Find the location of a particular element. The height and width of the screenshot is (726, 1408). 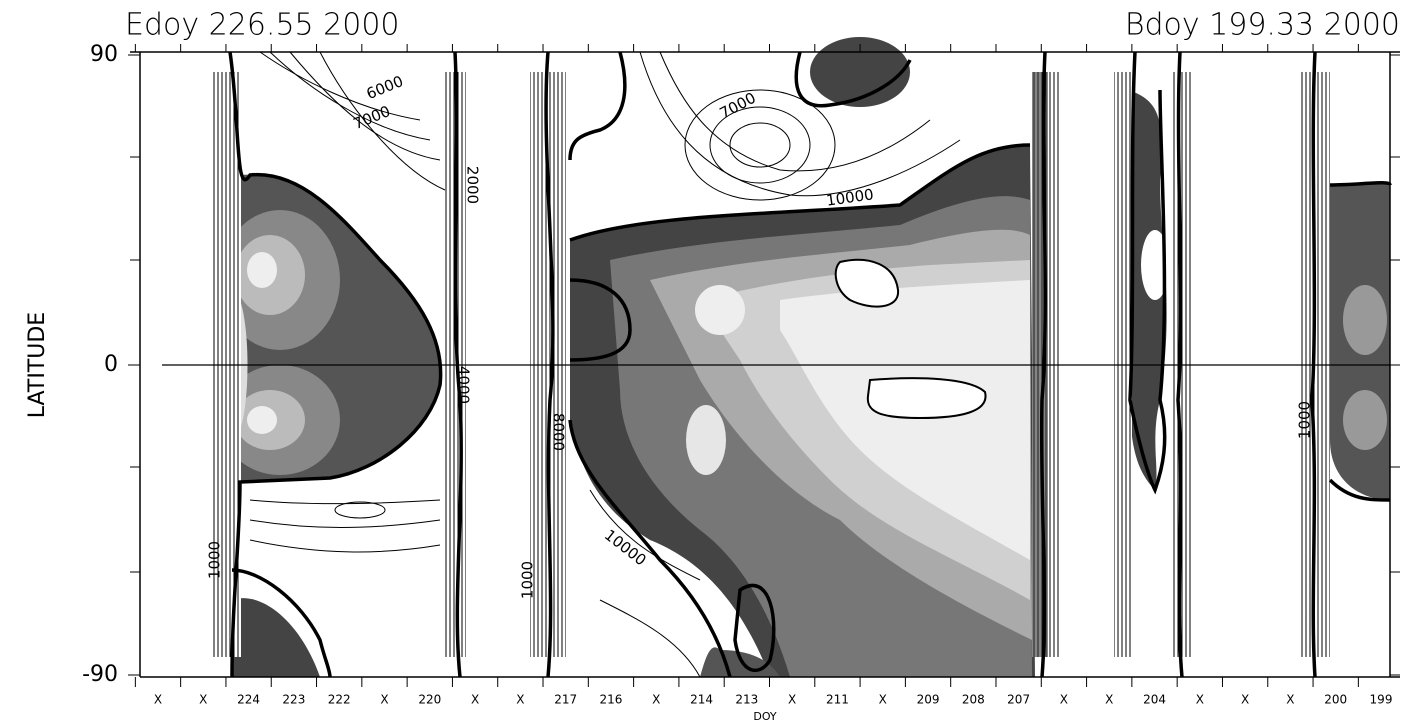

title-right: Bdoy 199.33 2000 is located at coordinates (1262, 25).